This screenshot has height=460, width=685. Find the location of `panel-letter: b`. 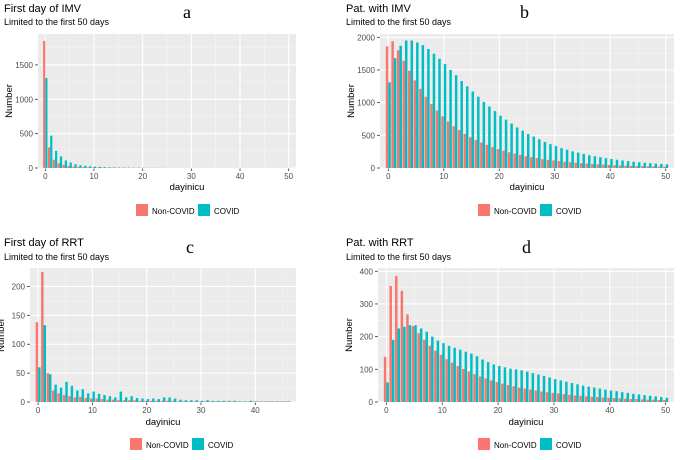

panel-letter: b is located at coordinates (524, 12).